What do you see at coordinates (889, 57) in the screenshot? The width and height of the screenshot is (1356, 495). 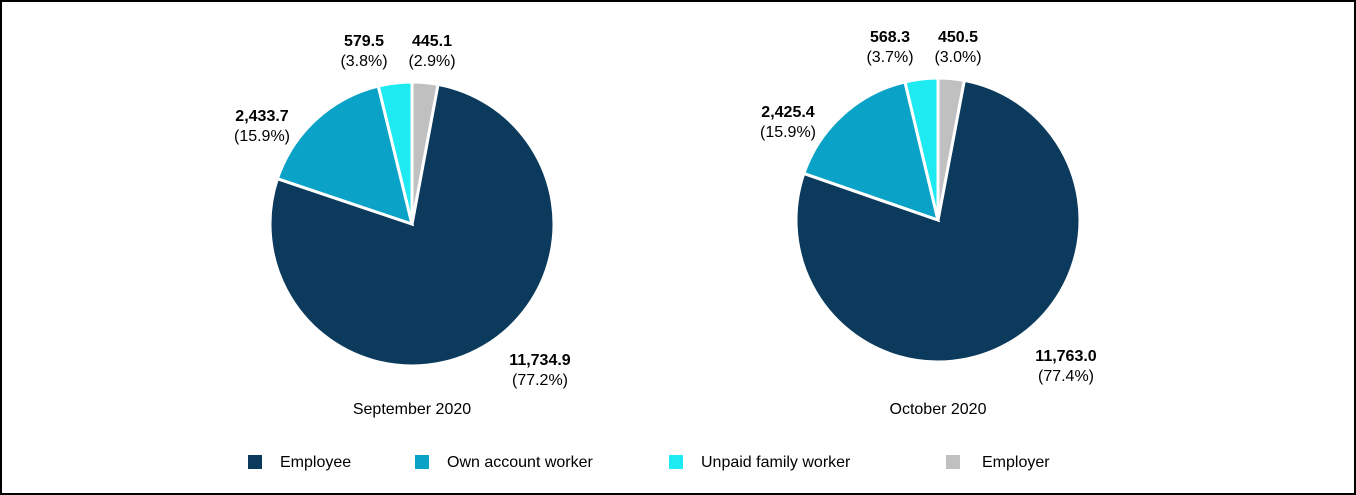 I see `percent-label: (3.7%)` at bounding box center [889, 57].